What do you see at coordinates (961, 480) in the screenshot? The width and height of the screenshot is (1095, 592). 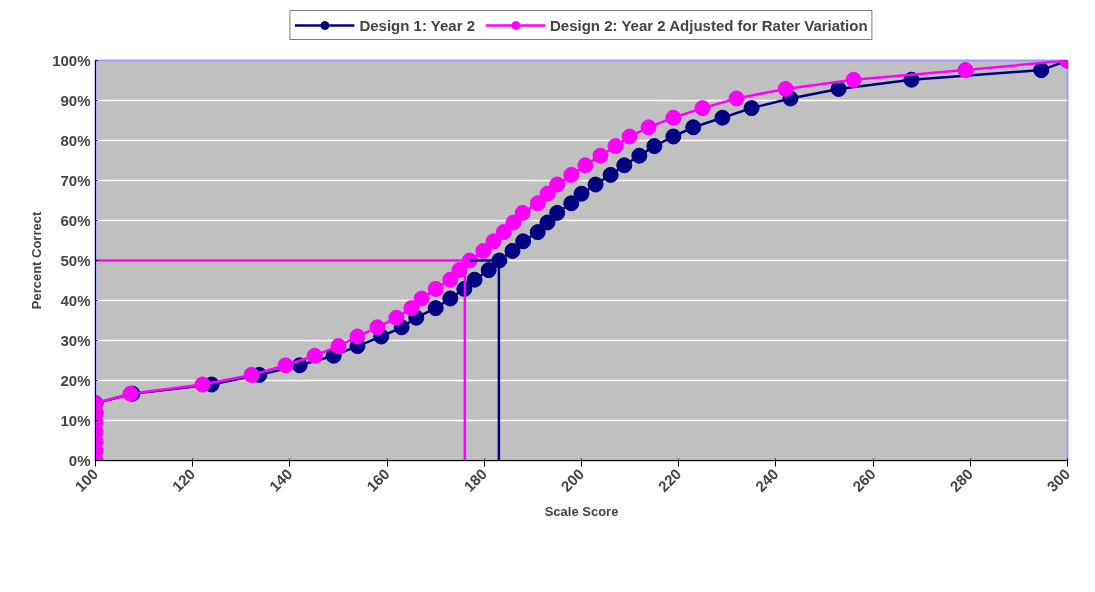 I see `x-tick-label: 280` at bounding box center [961, 480].